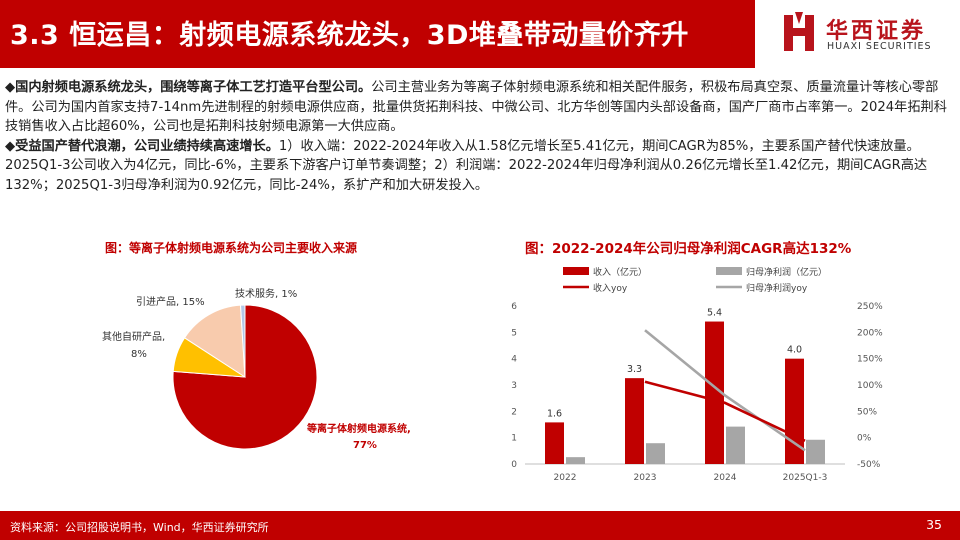  I want to click on y-left-tick-label: 6, so click(514, 307).